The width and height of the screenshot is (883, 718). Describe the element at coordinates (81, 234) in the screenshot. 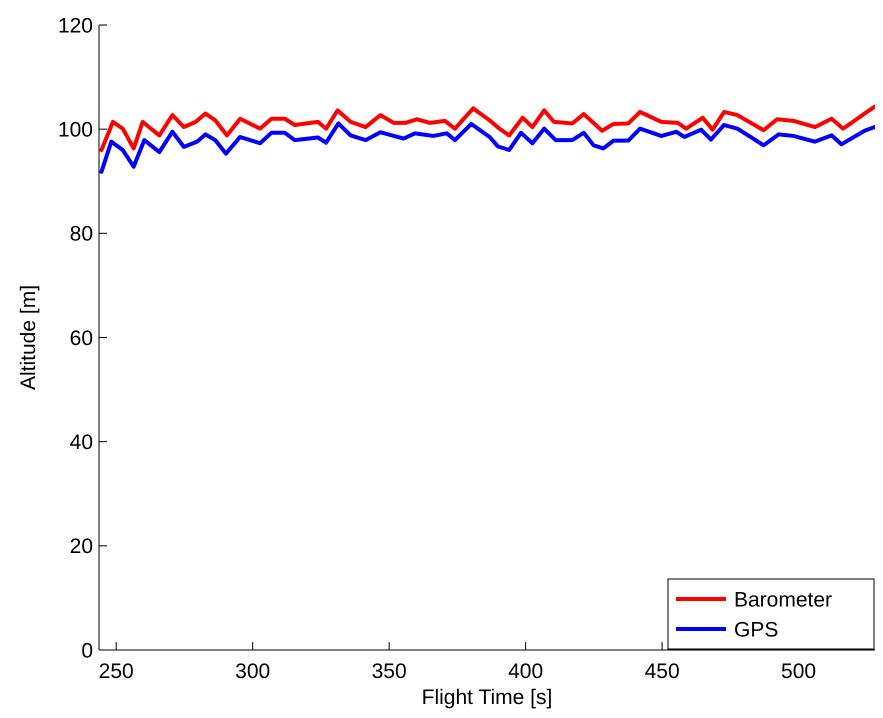

I see `y-tick-label: 80` at that location.